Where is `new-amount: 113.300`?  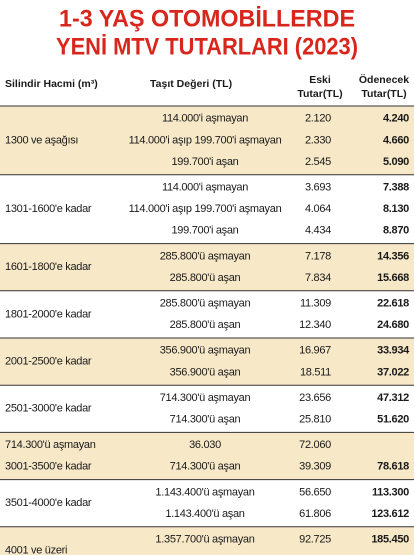
new-amount: 113.300 is located at coordinates (390, 492).